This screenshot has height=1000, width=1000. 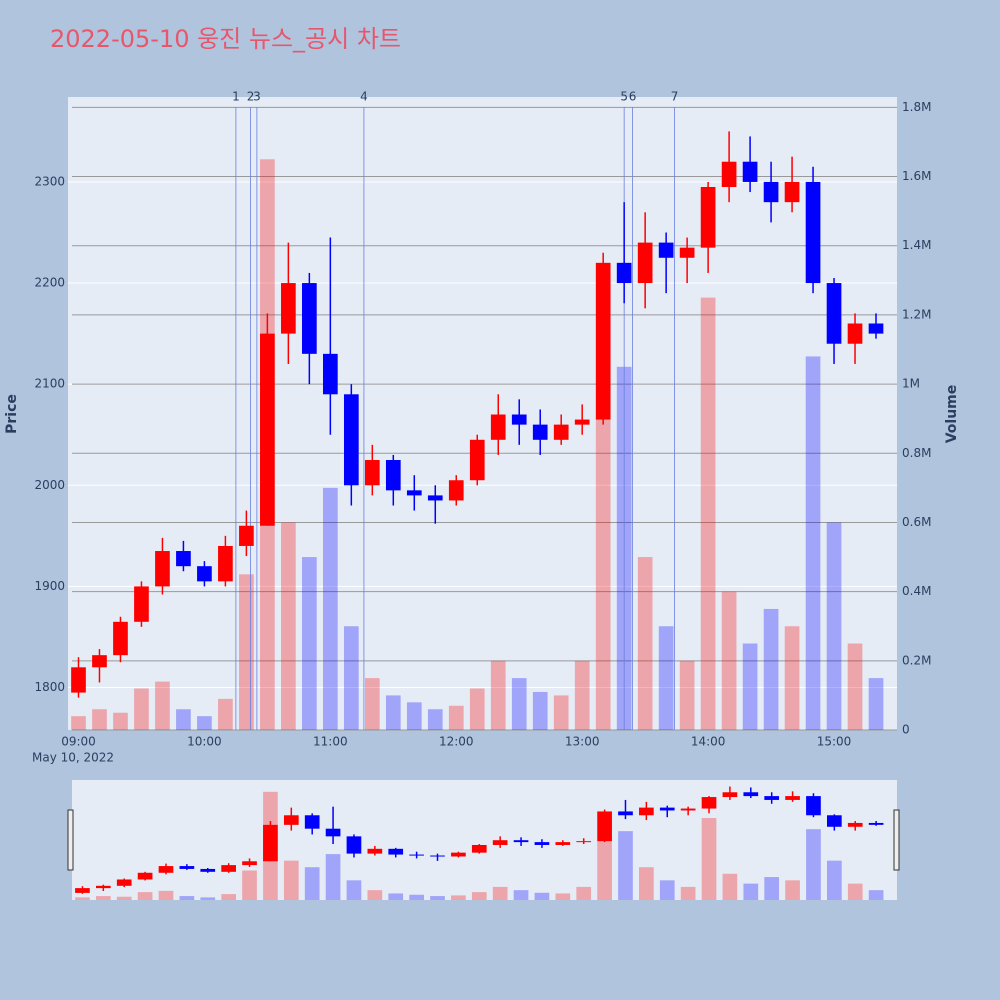 What do you see at coordinates (49, 586) in the screenshot?
I see `y-tick-label: 1900` at bounding box center [49, 586].